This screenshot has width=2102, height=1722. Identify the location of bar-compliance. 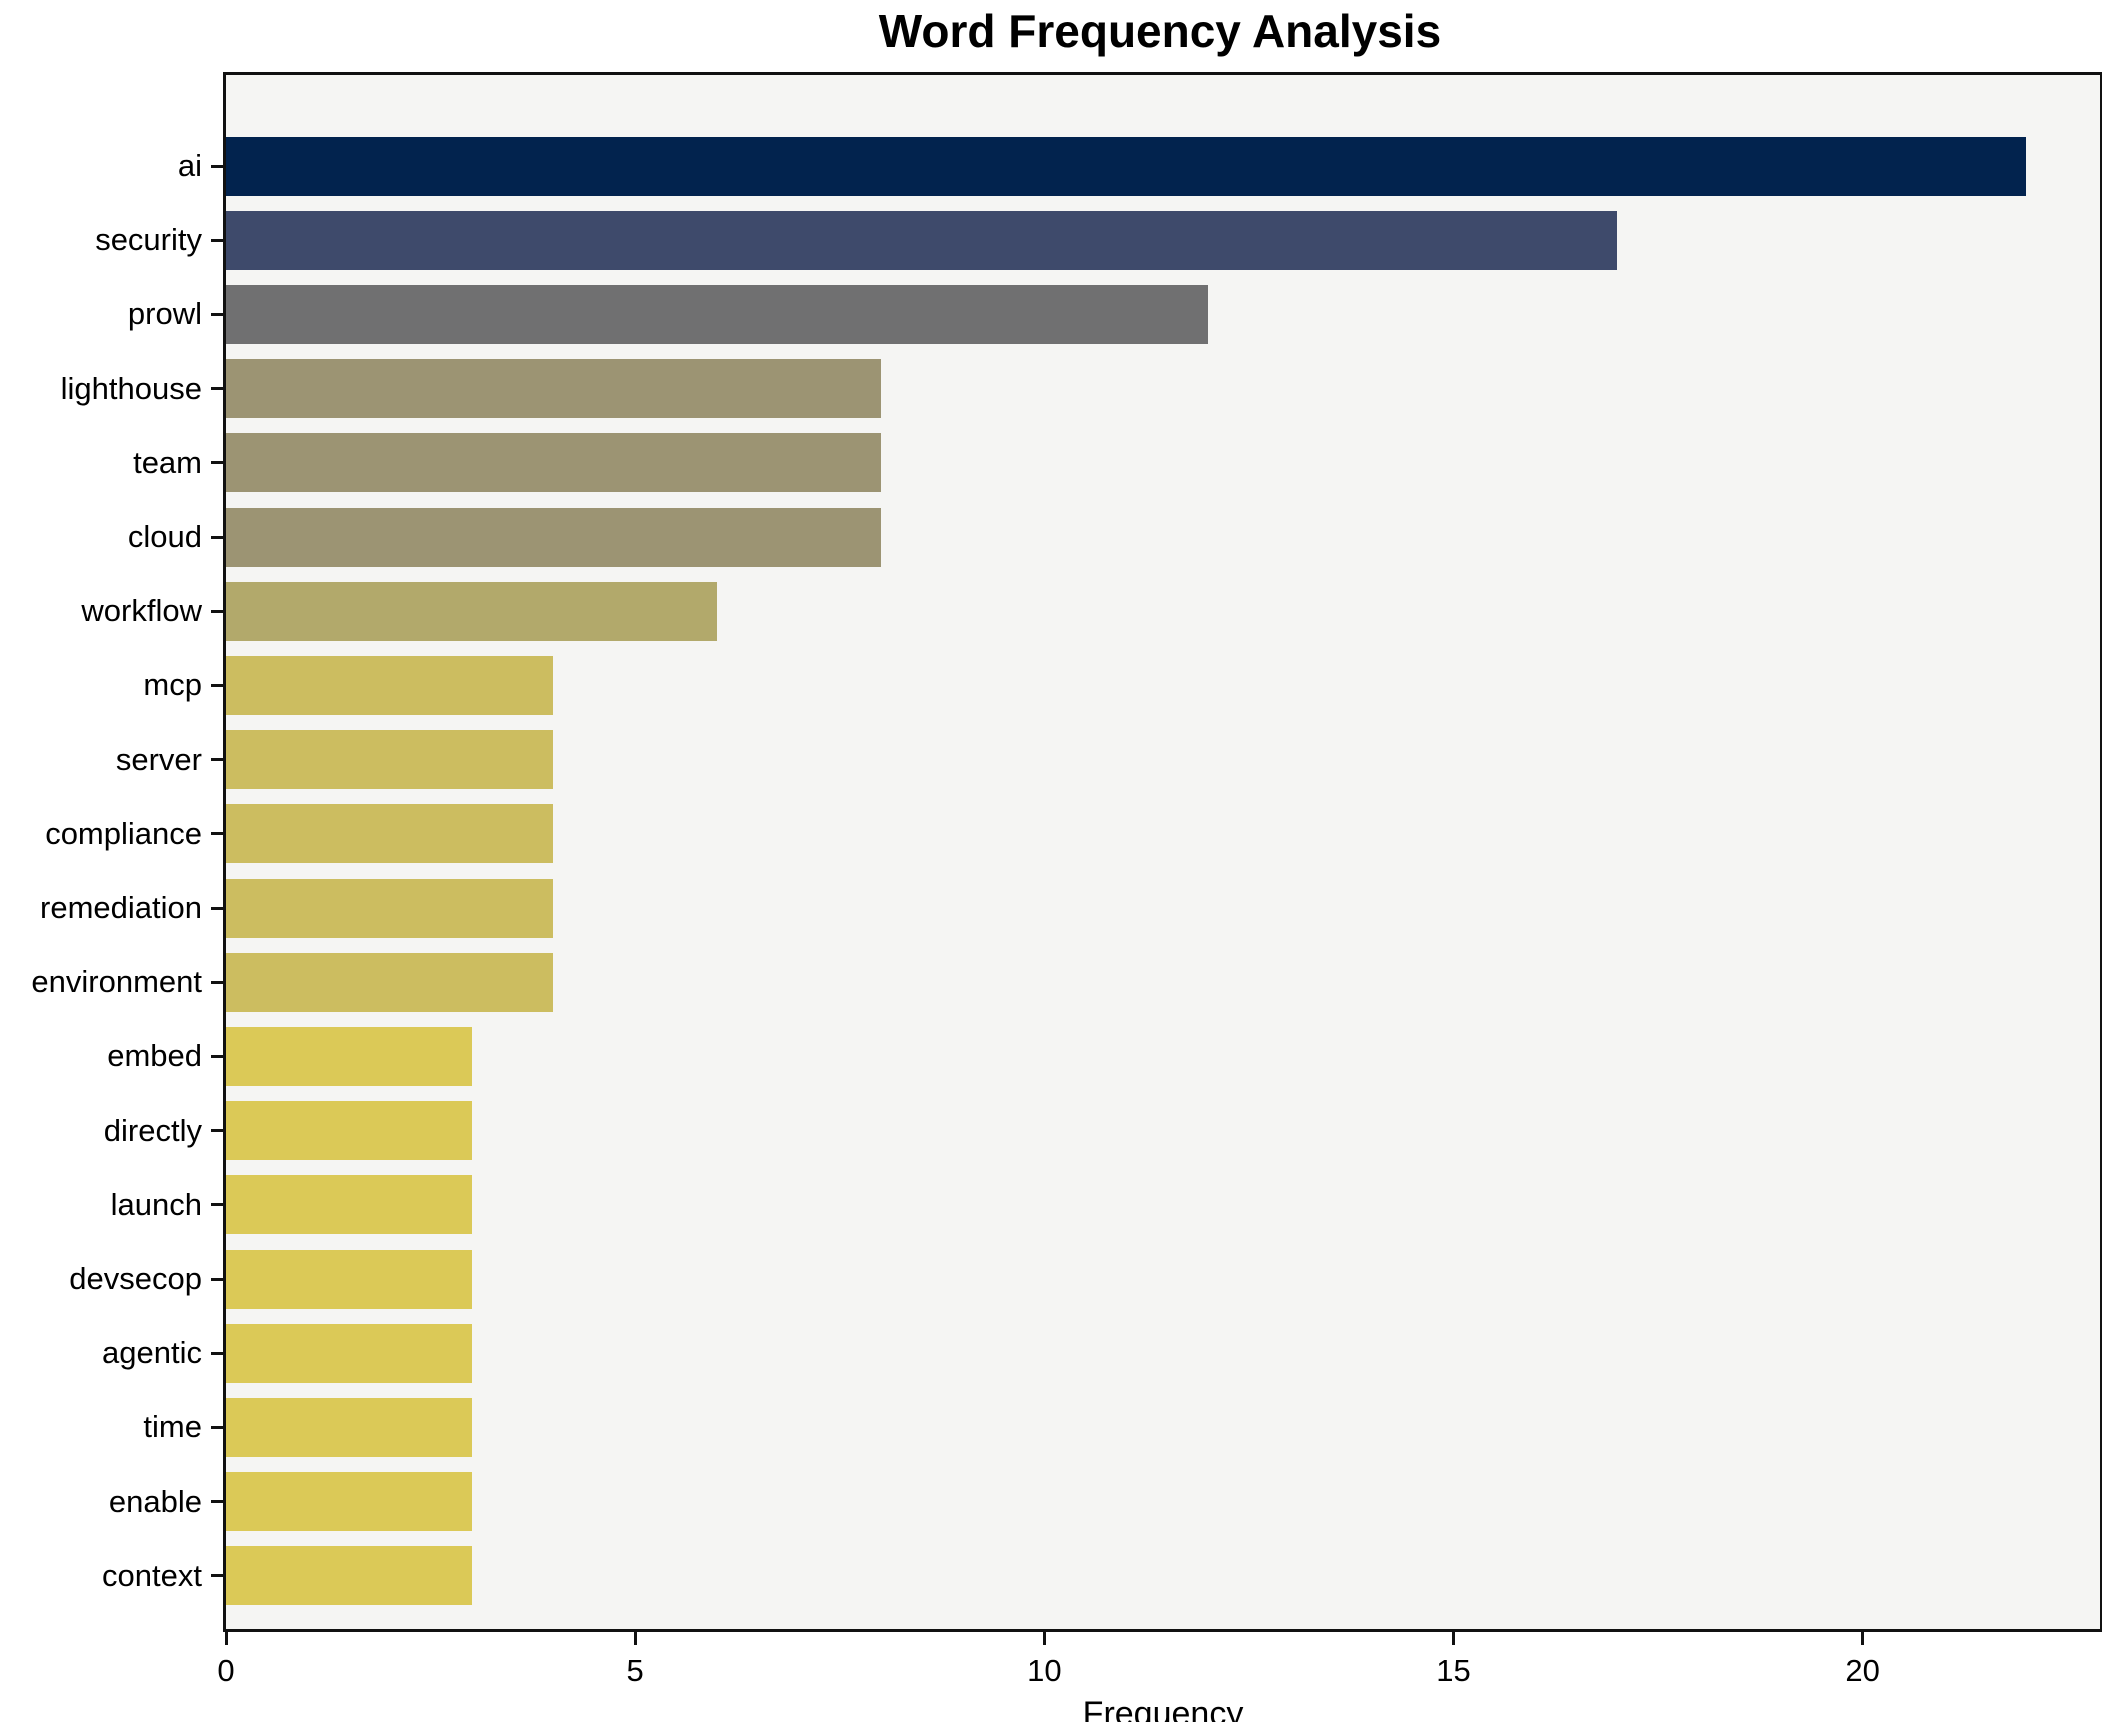
(390, 834).